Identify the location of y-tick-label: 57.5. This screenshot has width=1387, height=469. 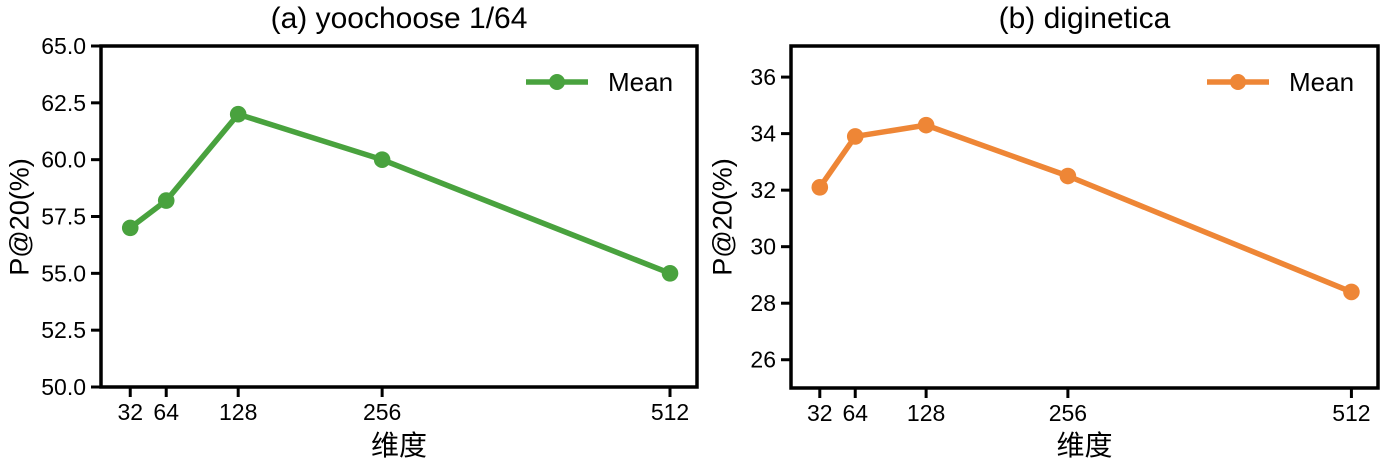
(63, 217).